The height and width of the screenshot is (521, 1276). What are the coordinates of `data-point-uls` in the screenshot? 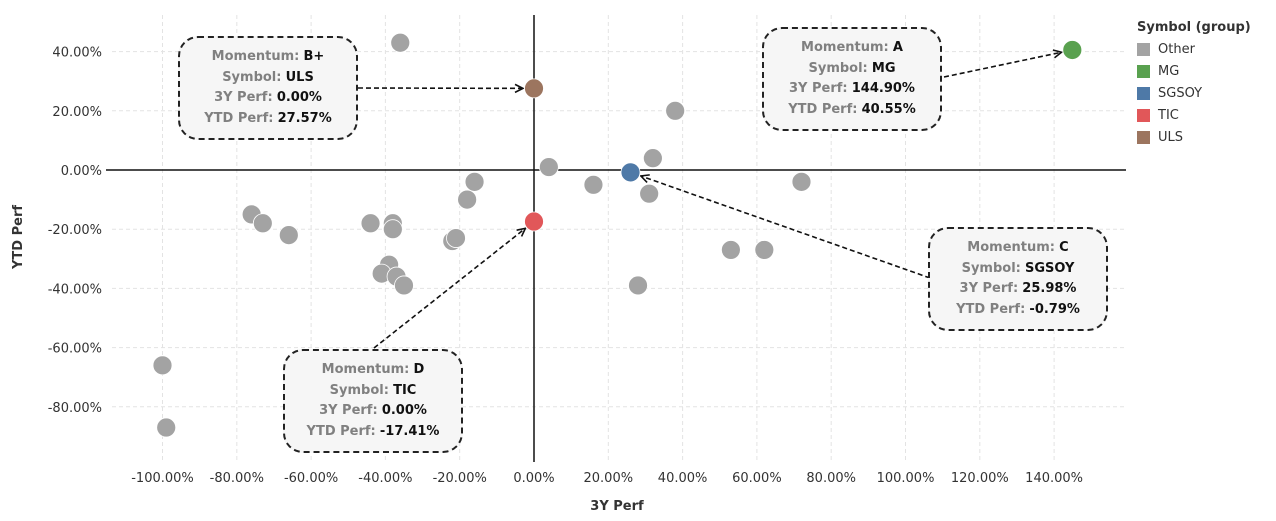 It's located at (534, 88).